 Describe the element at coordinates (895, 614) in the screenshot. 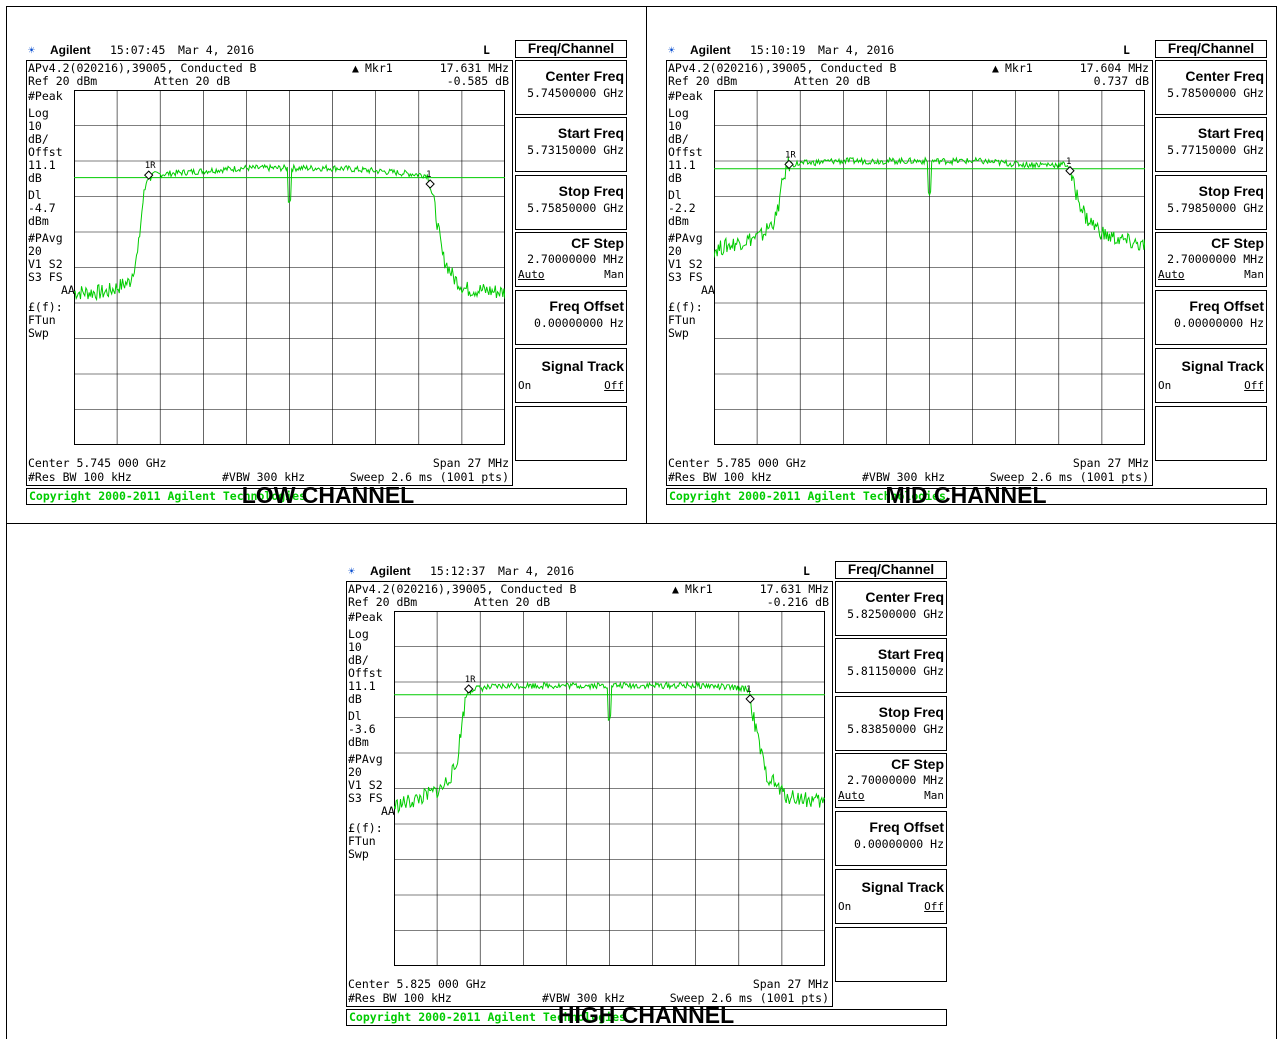

I see `center-freq-value: 5.82500000 GHz` at that location.